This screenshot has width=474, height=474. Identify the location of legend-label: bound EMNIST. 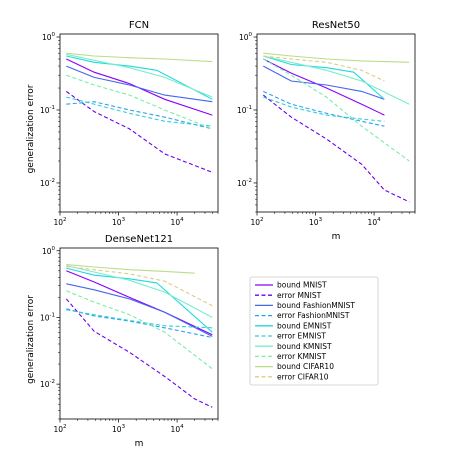
(304, 325).